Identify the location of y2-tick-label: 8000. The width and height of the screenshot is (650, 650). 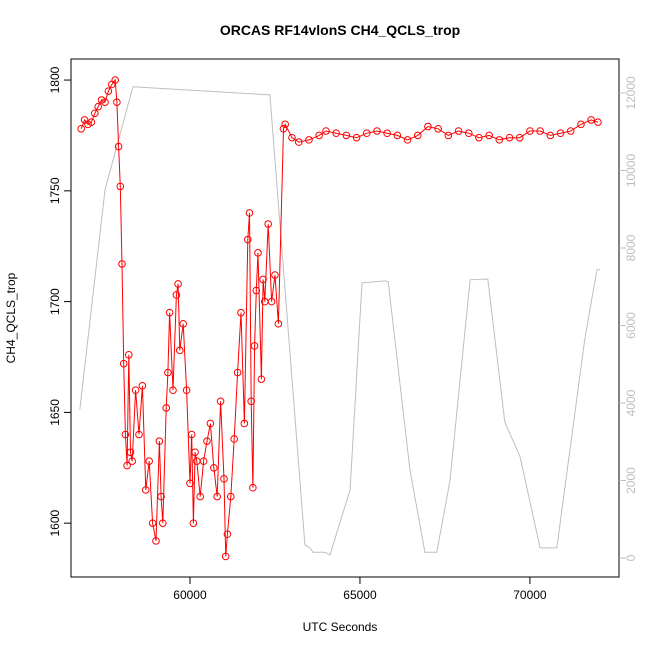
(631, 247).